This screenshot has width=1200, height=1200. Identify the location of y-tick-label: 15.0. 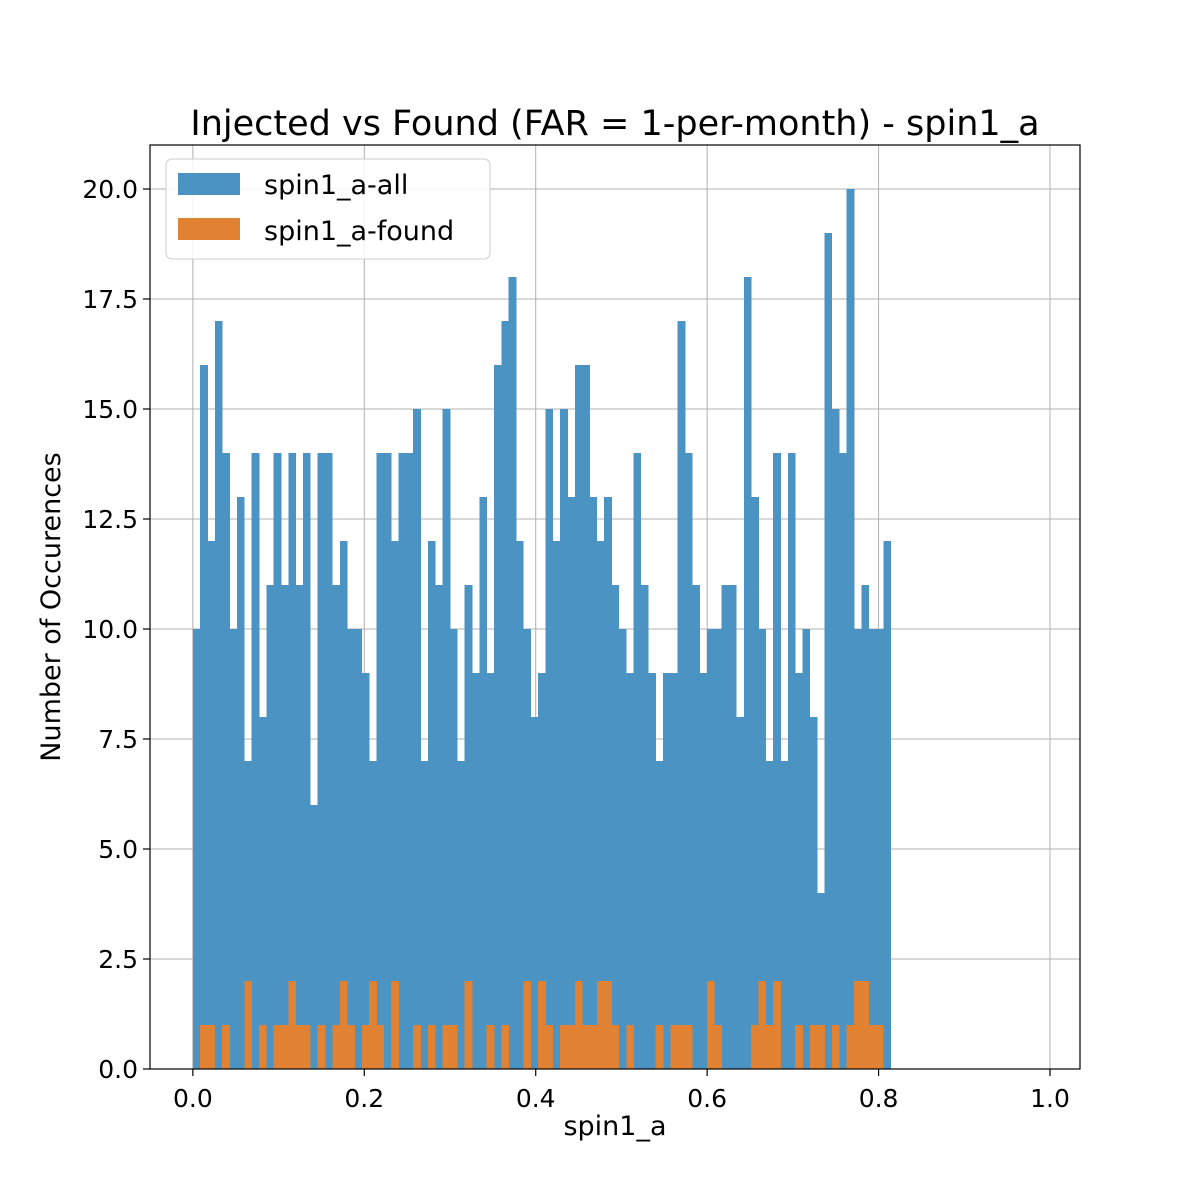
(110, 409).